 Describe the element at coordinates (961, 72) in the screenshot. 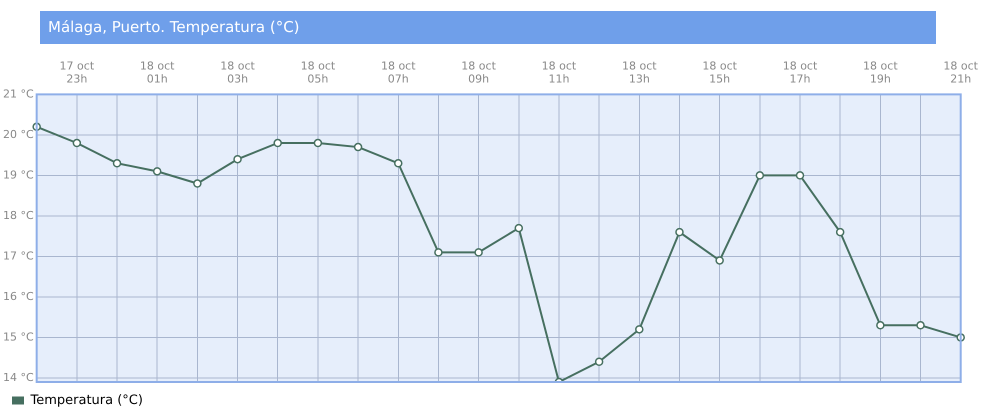

I see `x-tick-label: 18 oct 21h` at that location.